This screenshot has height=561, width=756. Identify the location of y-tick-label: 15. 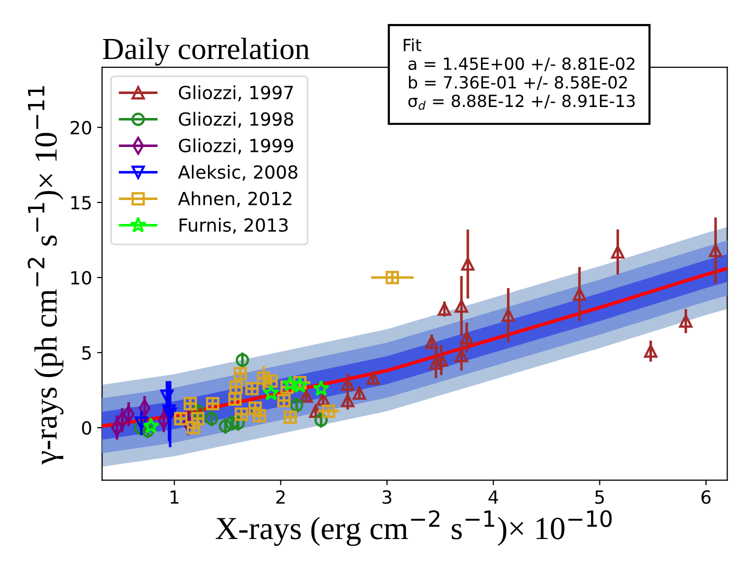
(81, 203).